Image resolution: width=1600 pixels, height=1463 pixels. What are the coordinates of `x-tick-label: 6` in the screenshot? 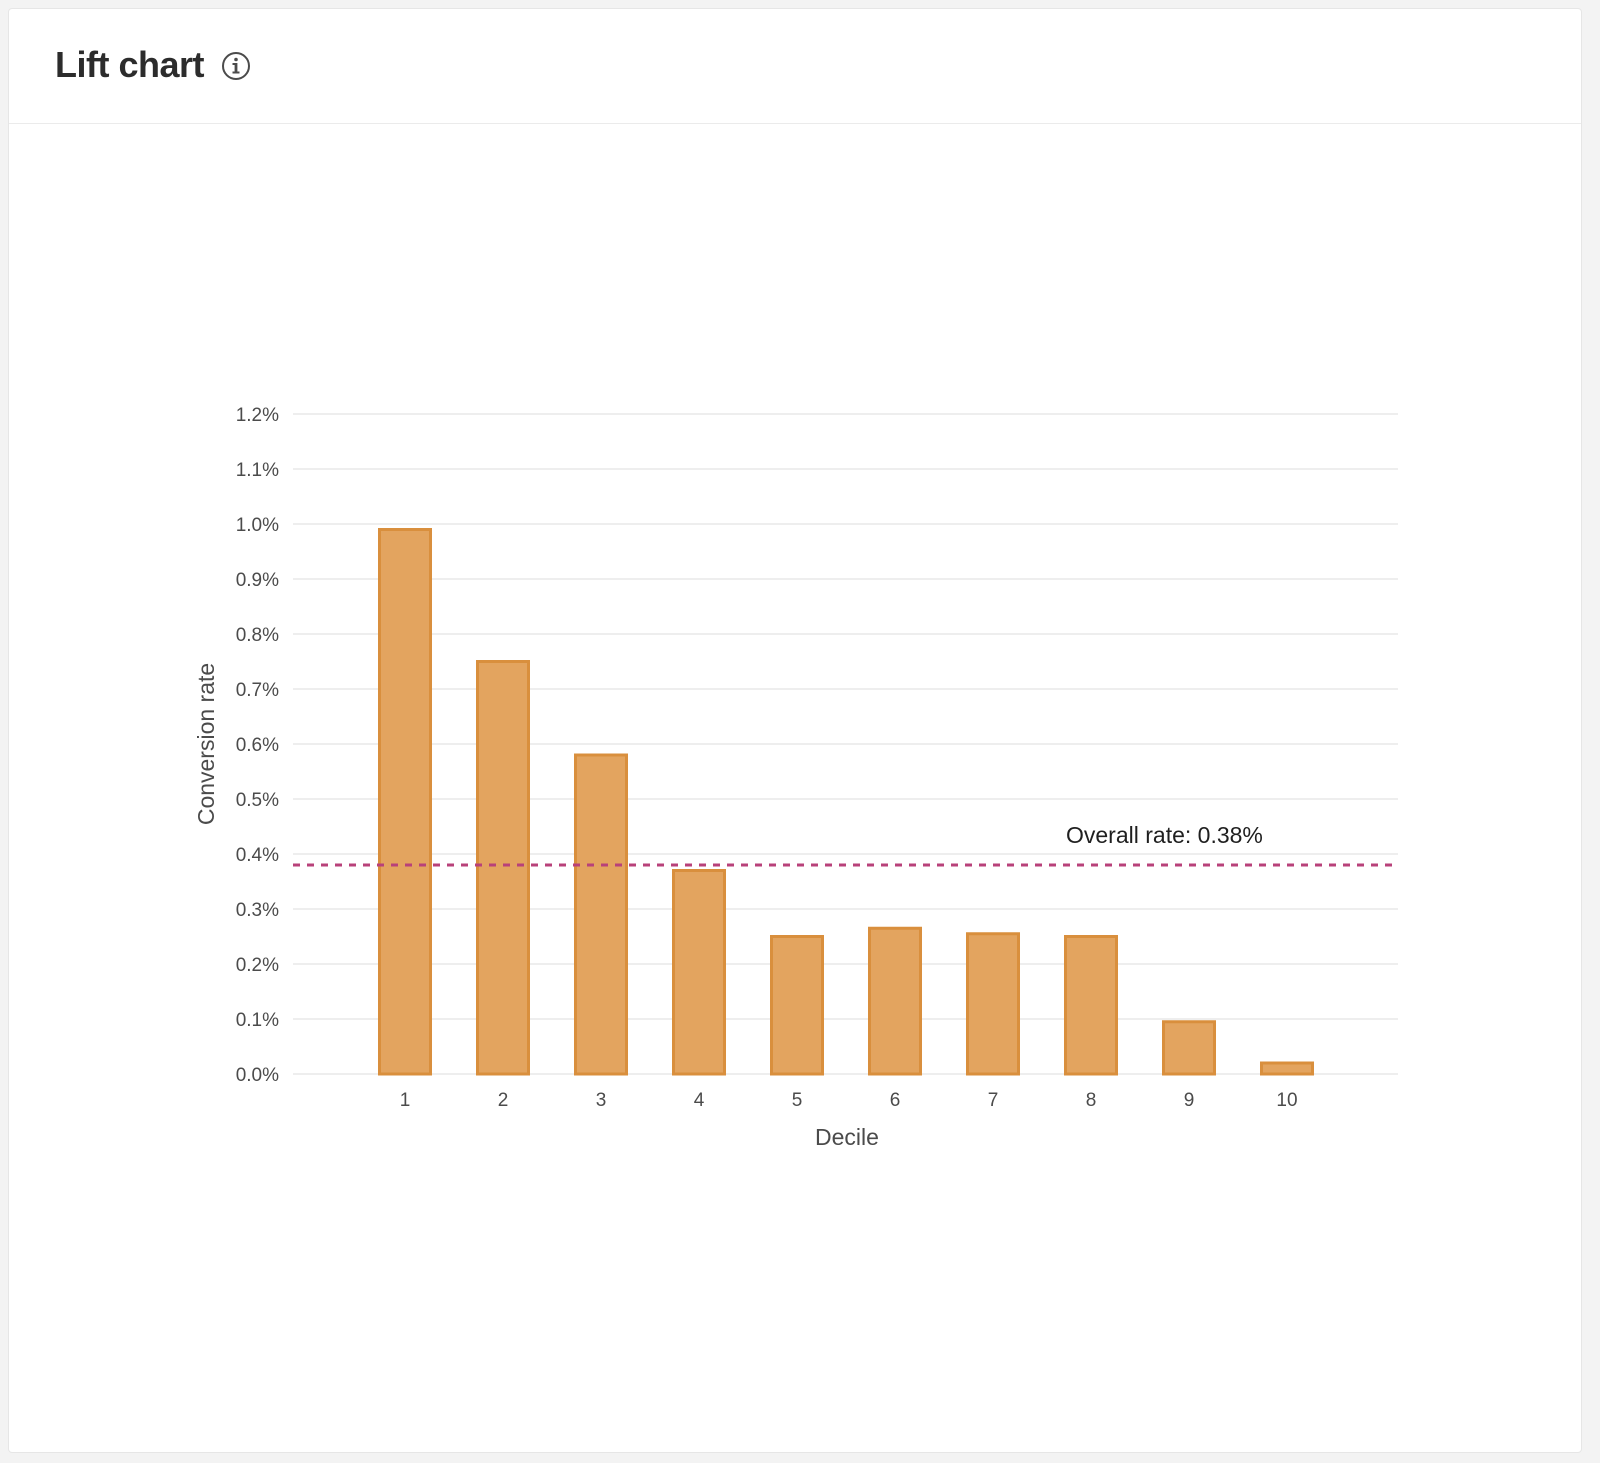 It's located at (895, 1100).